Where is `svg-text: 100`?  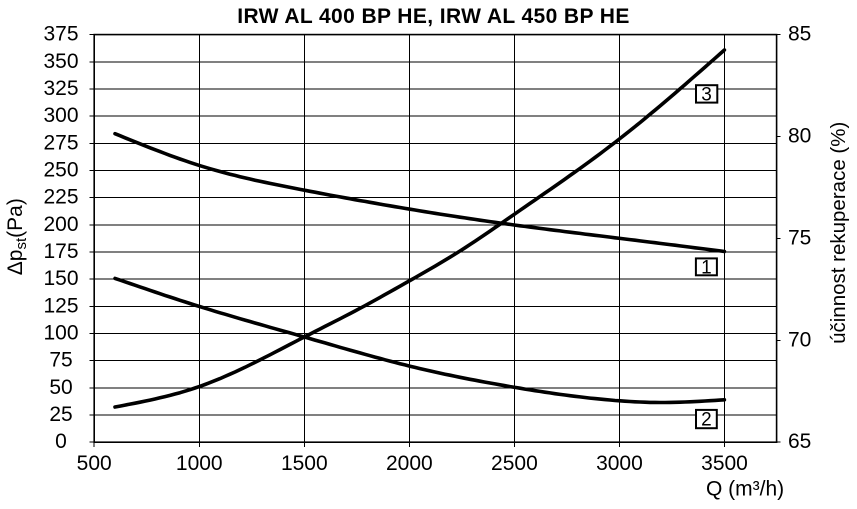 svg-text: 100 is located at coordinates (60, 333).